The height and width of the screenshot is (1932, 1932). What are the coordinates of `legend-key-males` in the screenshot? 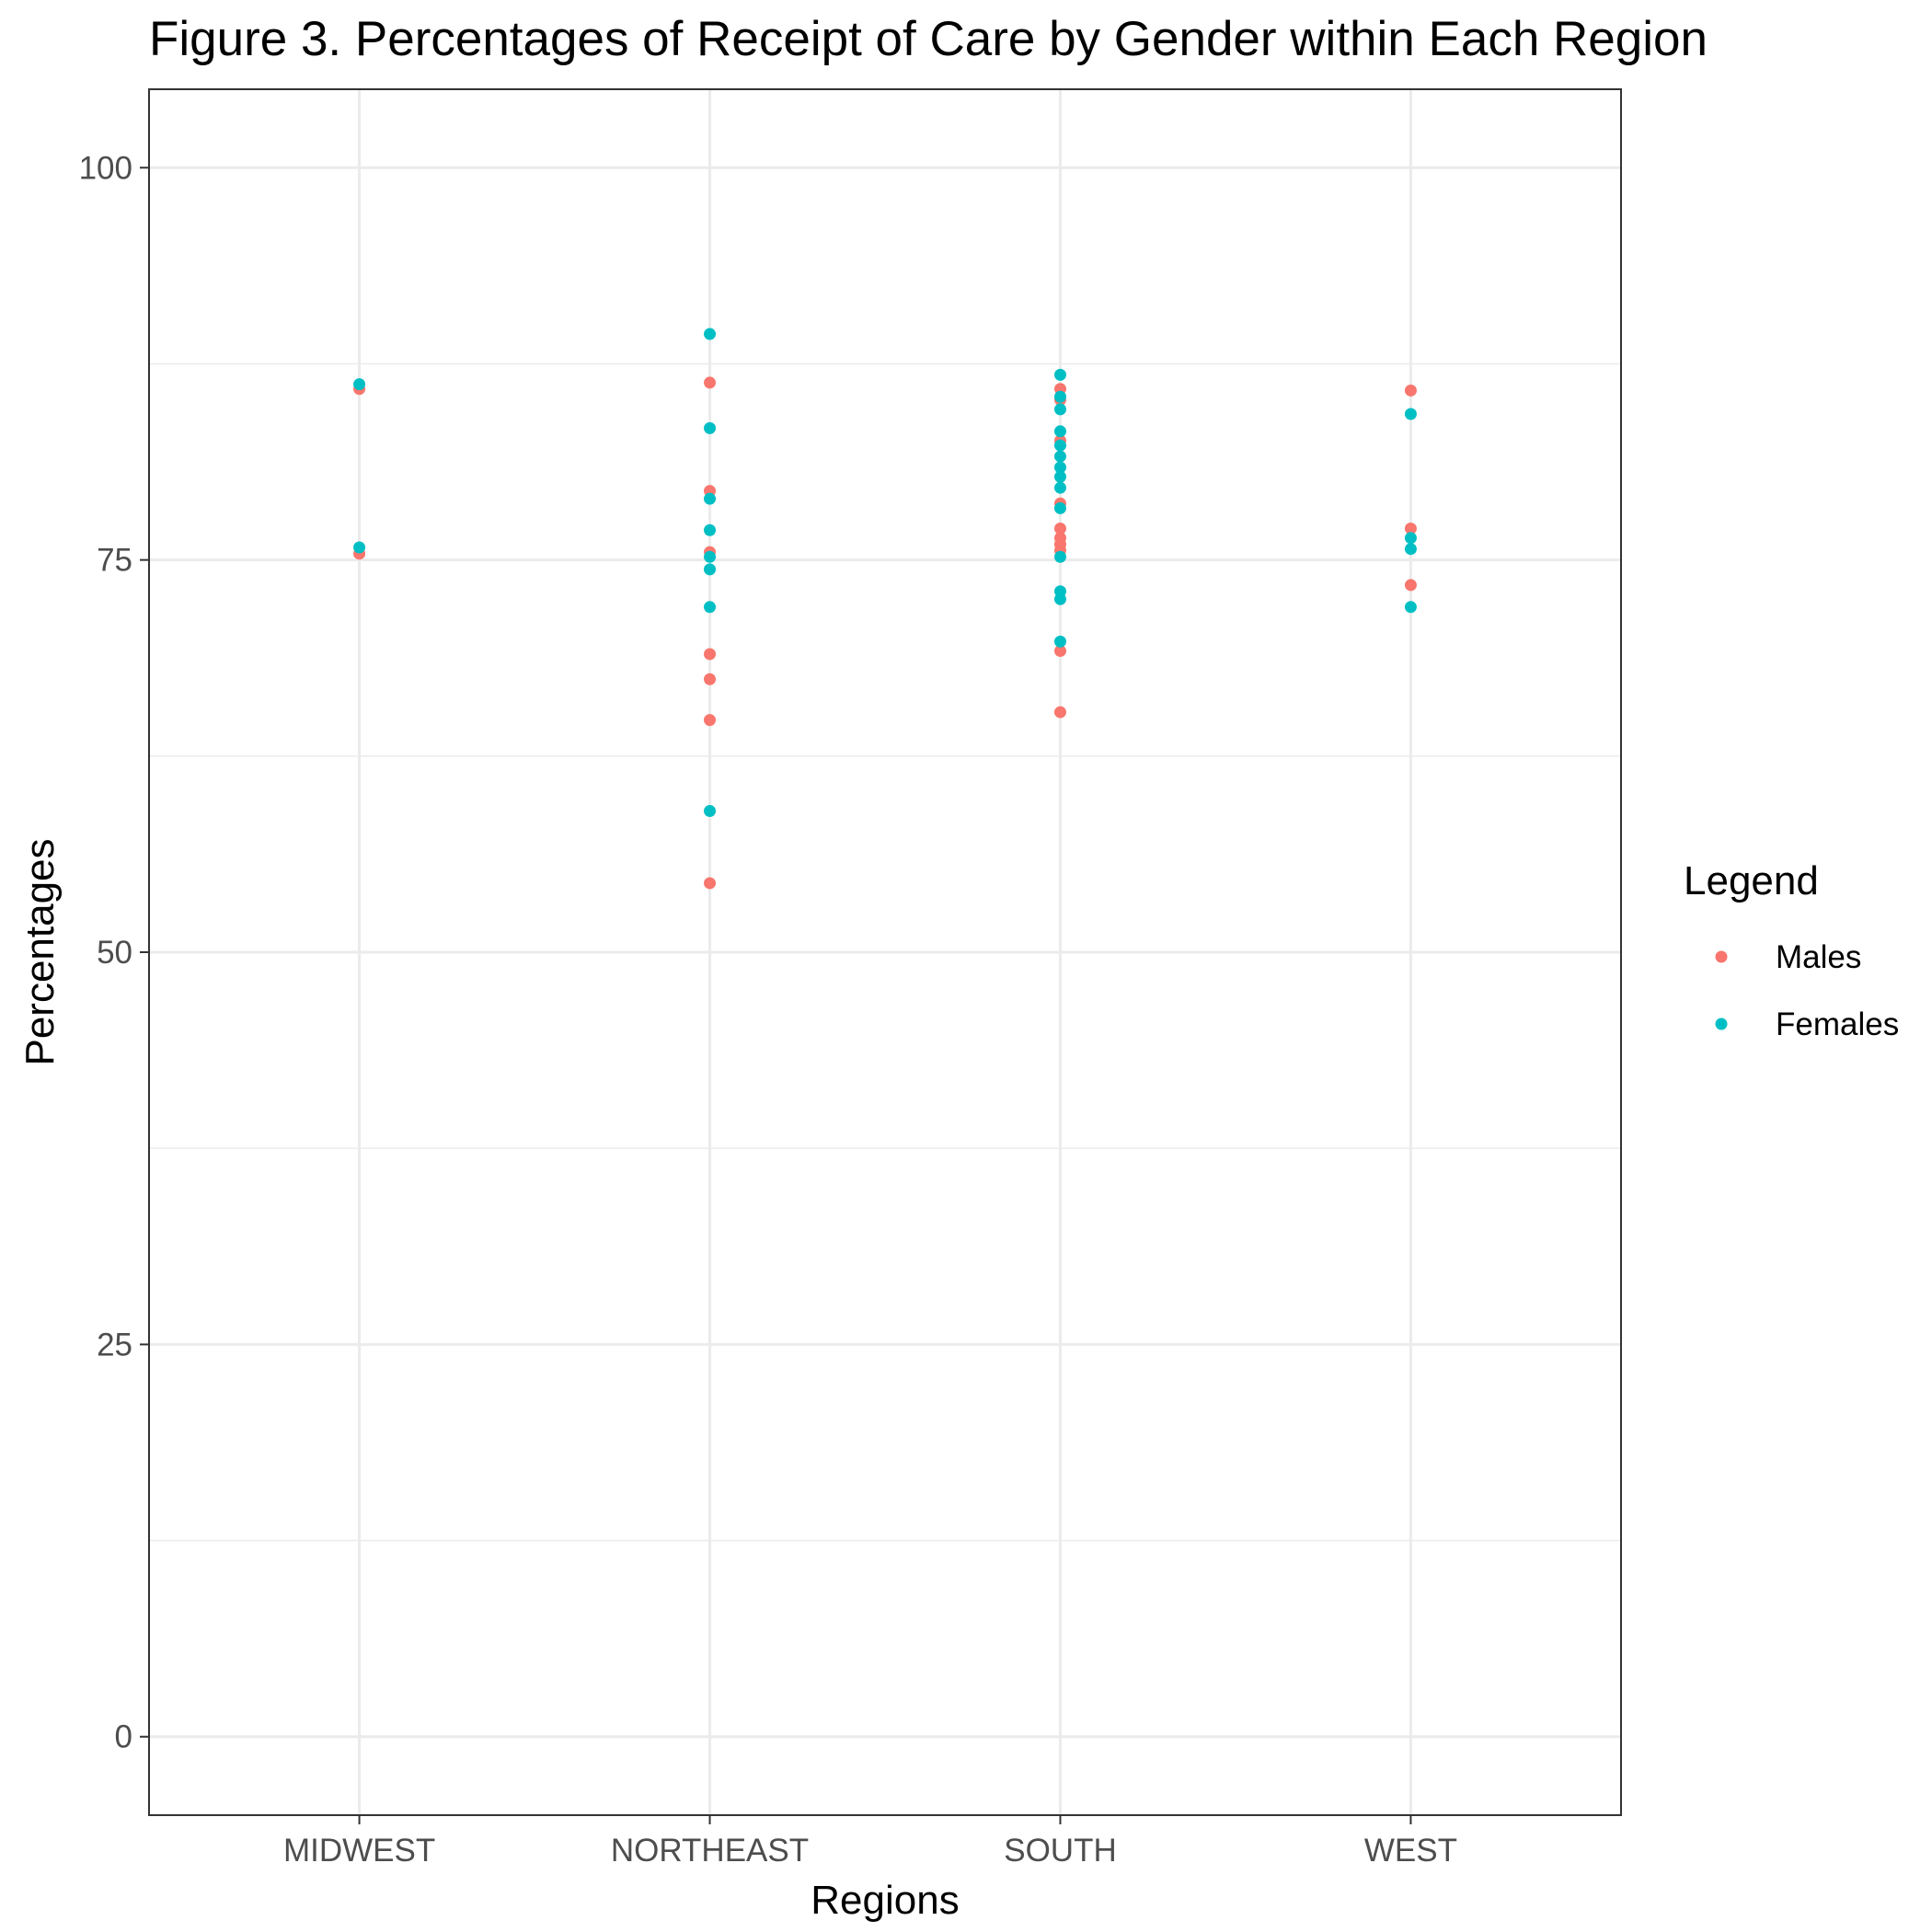 It's located at (1721, 956).